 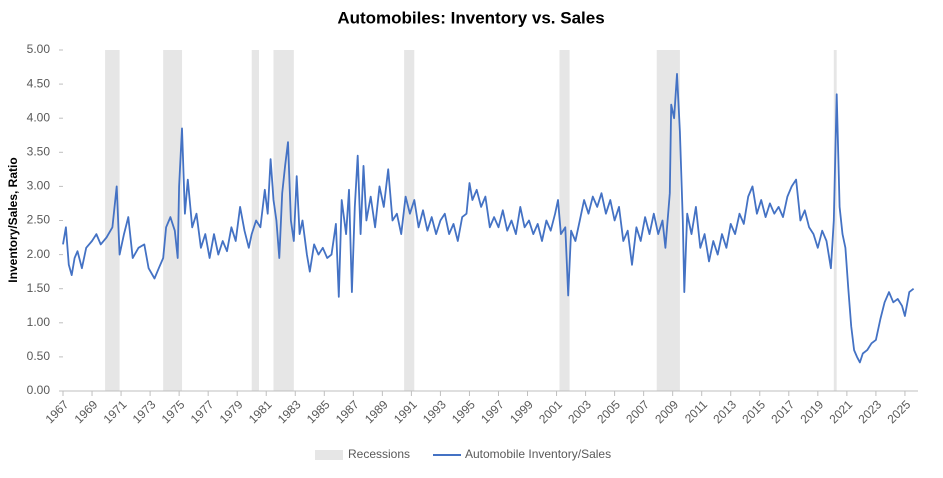 What do you see at coordinates (39, 390) in the screenshot?
I see `y-tick-label: 0.00` at bounding box center [39, 390].